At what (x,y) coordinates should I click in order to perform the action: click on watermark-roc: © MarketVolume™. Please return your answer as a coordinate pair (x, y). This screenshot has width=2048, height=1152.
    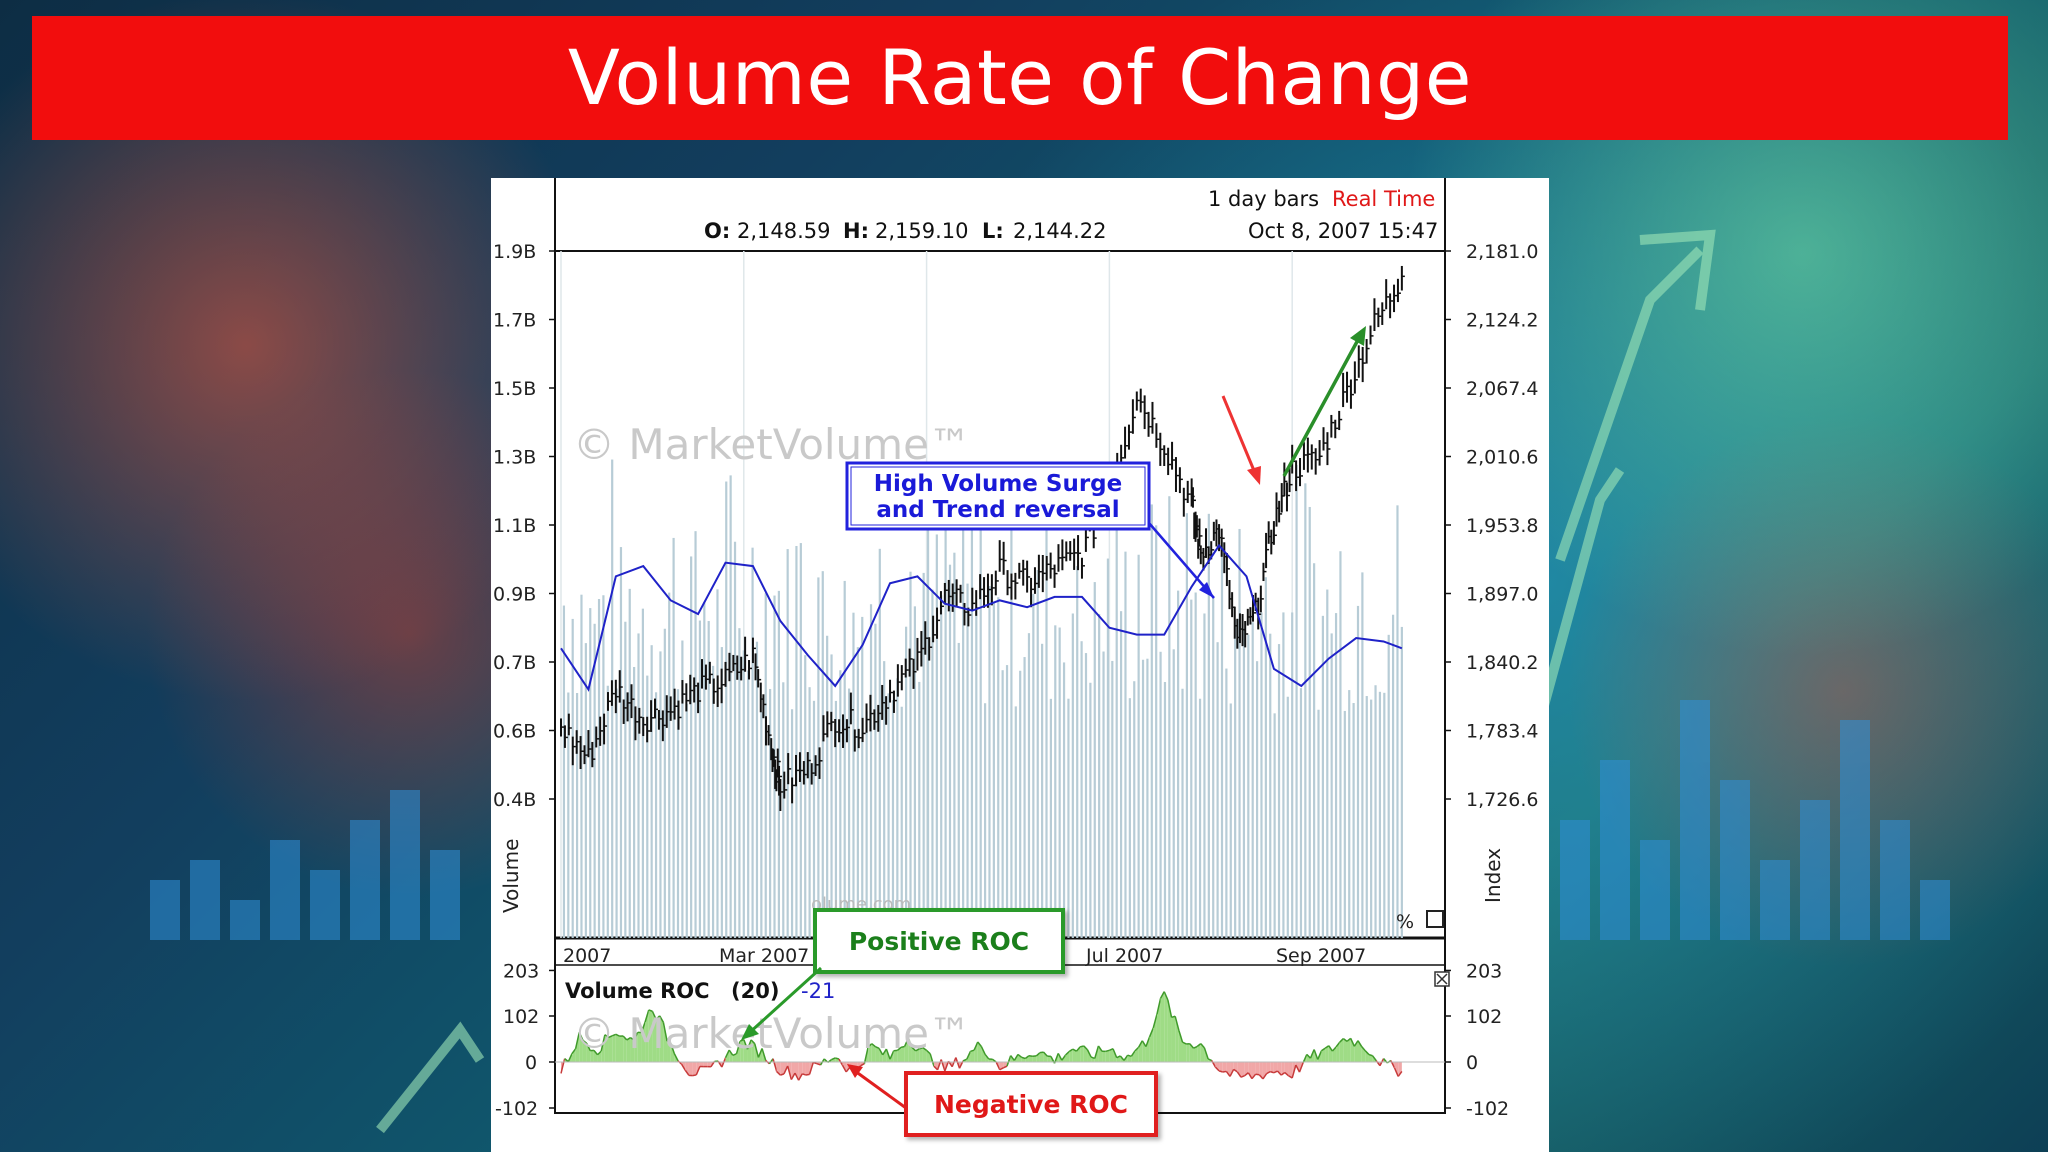
    Looking at the image, I should click on (772, 1033).